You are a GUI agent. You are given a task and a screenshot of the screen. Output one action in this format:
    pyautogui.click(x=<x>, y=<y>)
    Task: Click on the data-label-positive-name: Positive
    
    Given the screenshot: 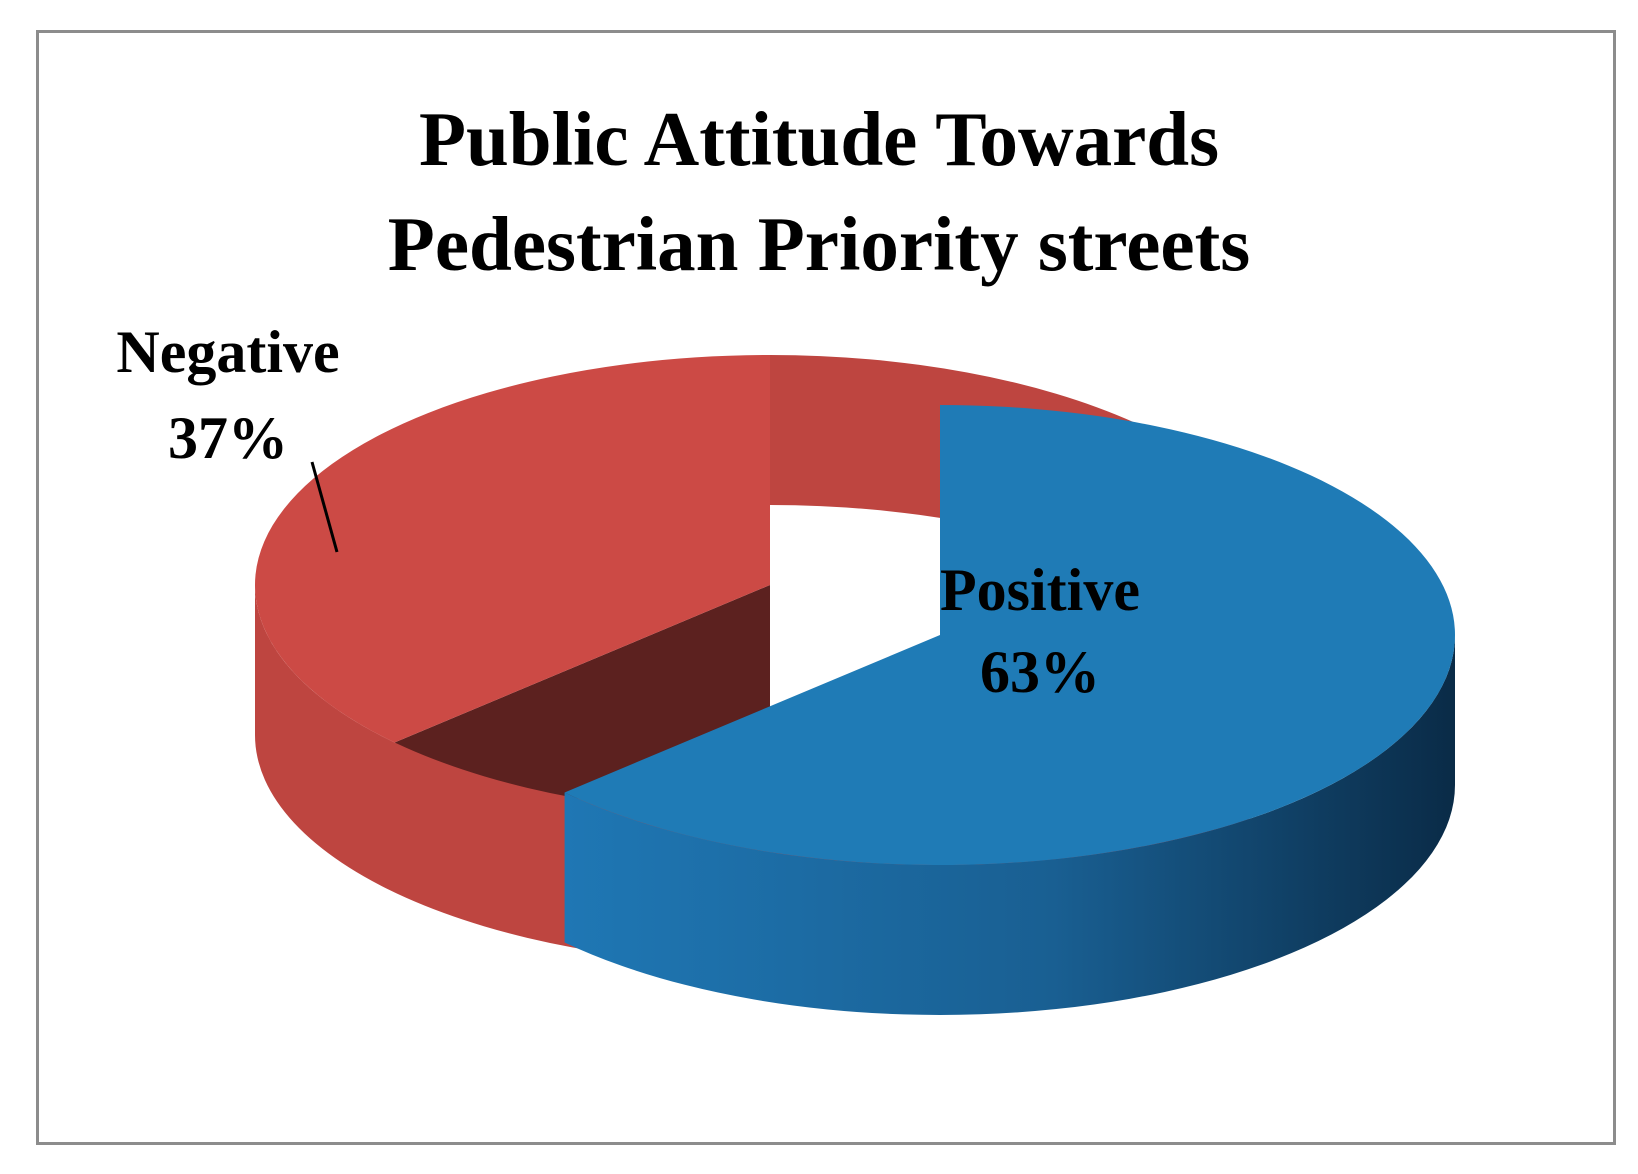 What is the action you would take?
    pyautogui.click(x=1040, y=590)
    